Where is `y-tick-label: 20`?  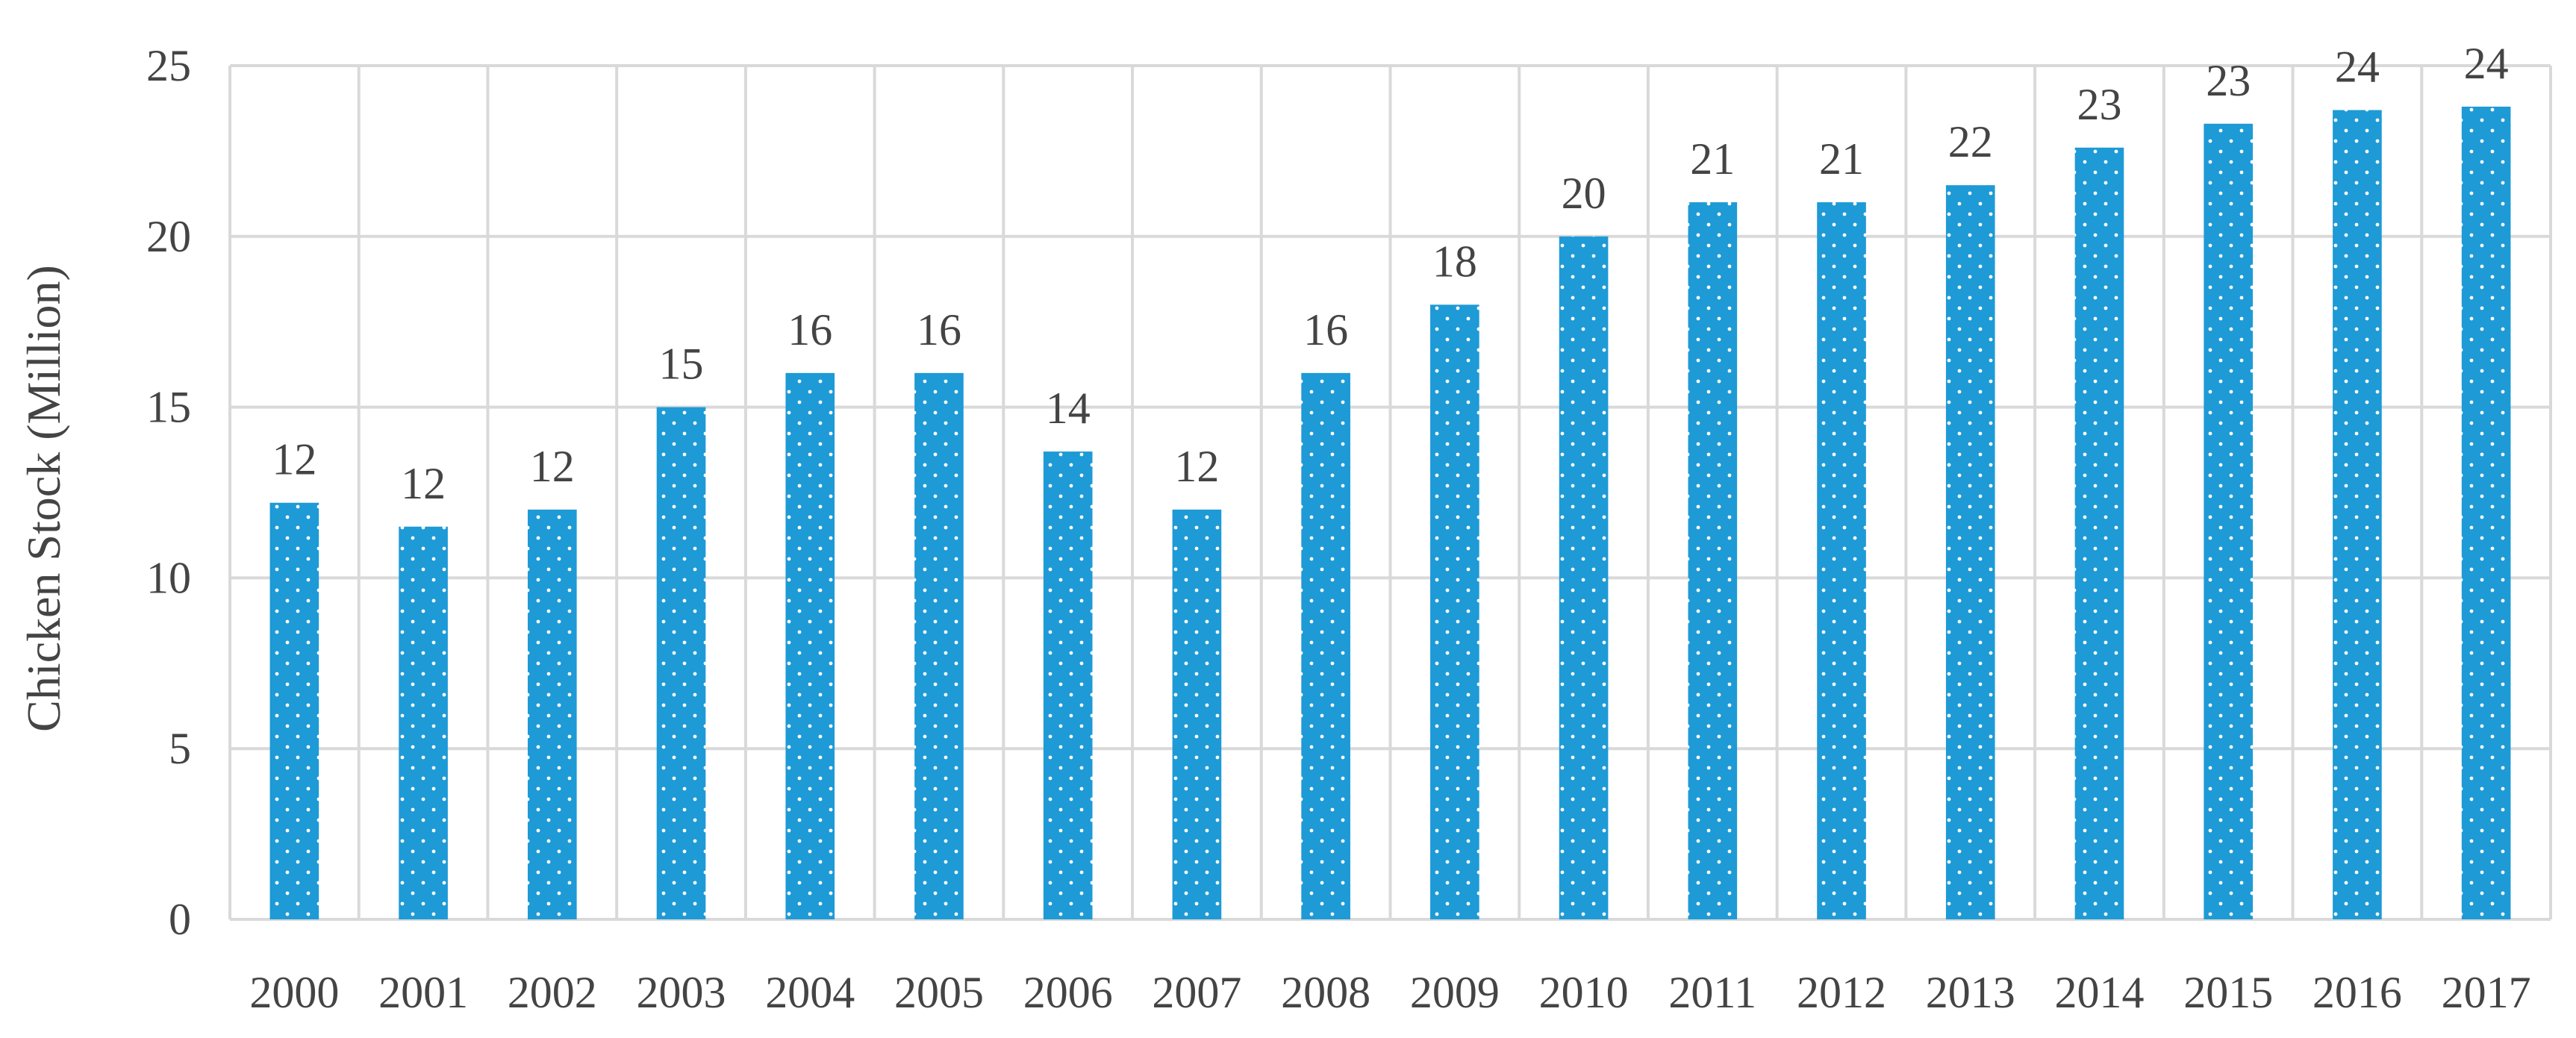 y-tick-label: 20 is located at coordinates (168, 237).